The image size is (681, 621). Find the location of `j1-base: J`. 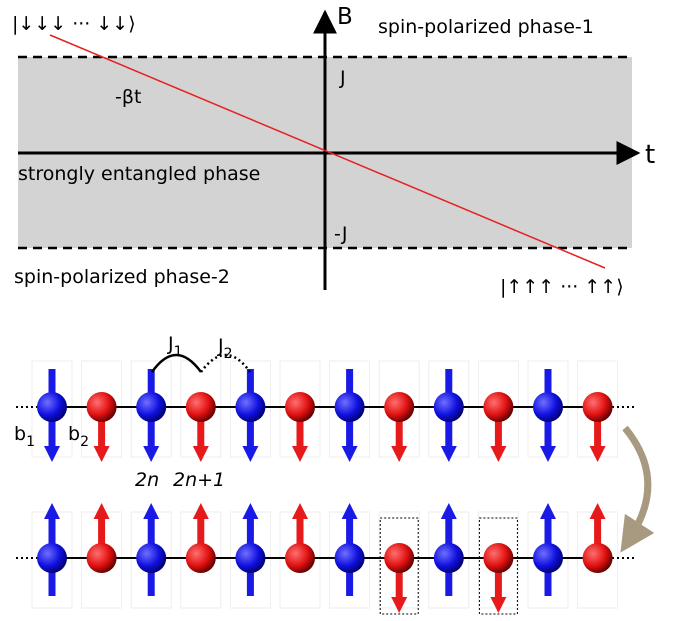

j1-base: J is located at coordinates (170, 344).